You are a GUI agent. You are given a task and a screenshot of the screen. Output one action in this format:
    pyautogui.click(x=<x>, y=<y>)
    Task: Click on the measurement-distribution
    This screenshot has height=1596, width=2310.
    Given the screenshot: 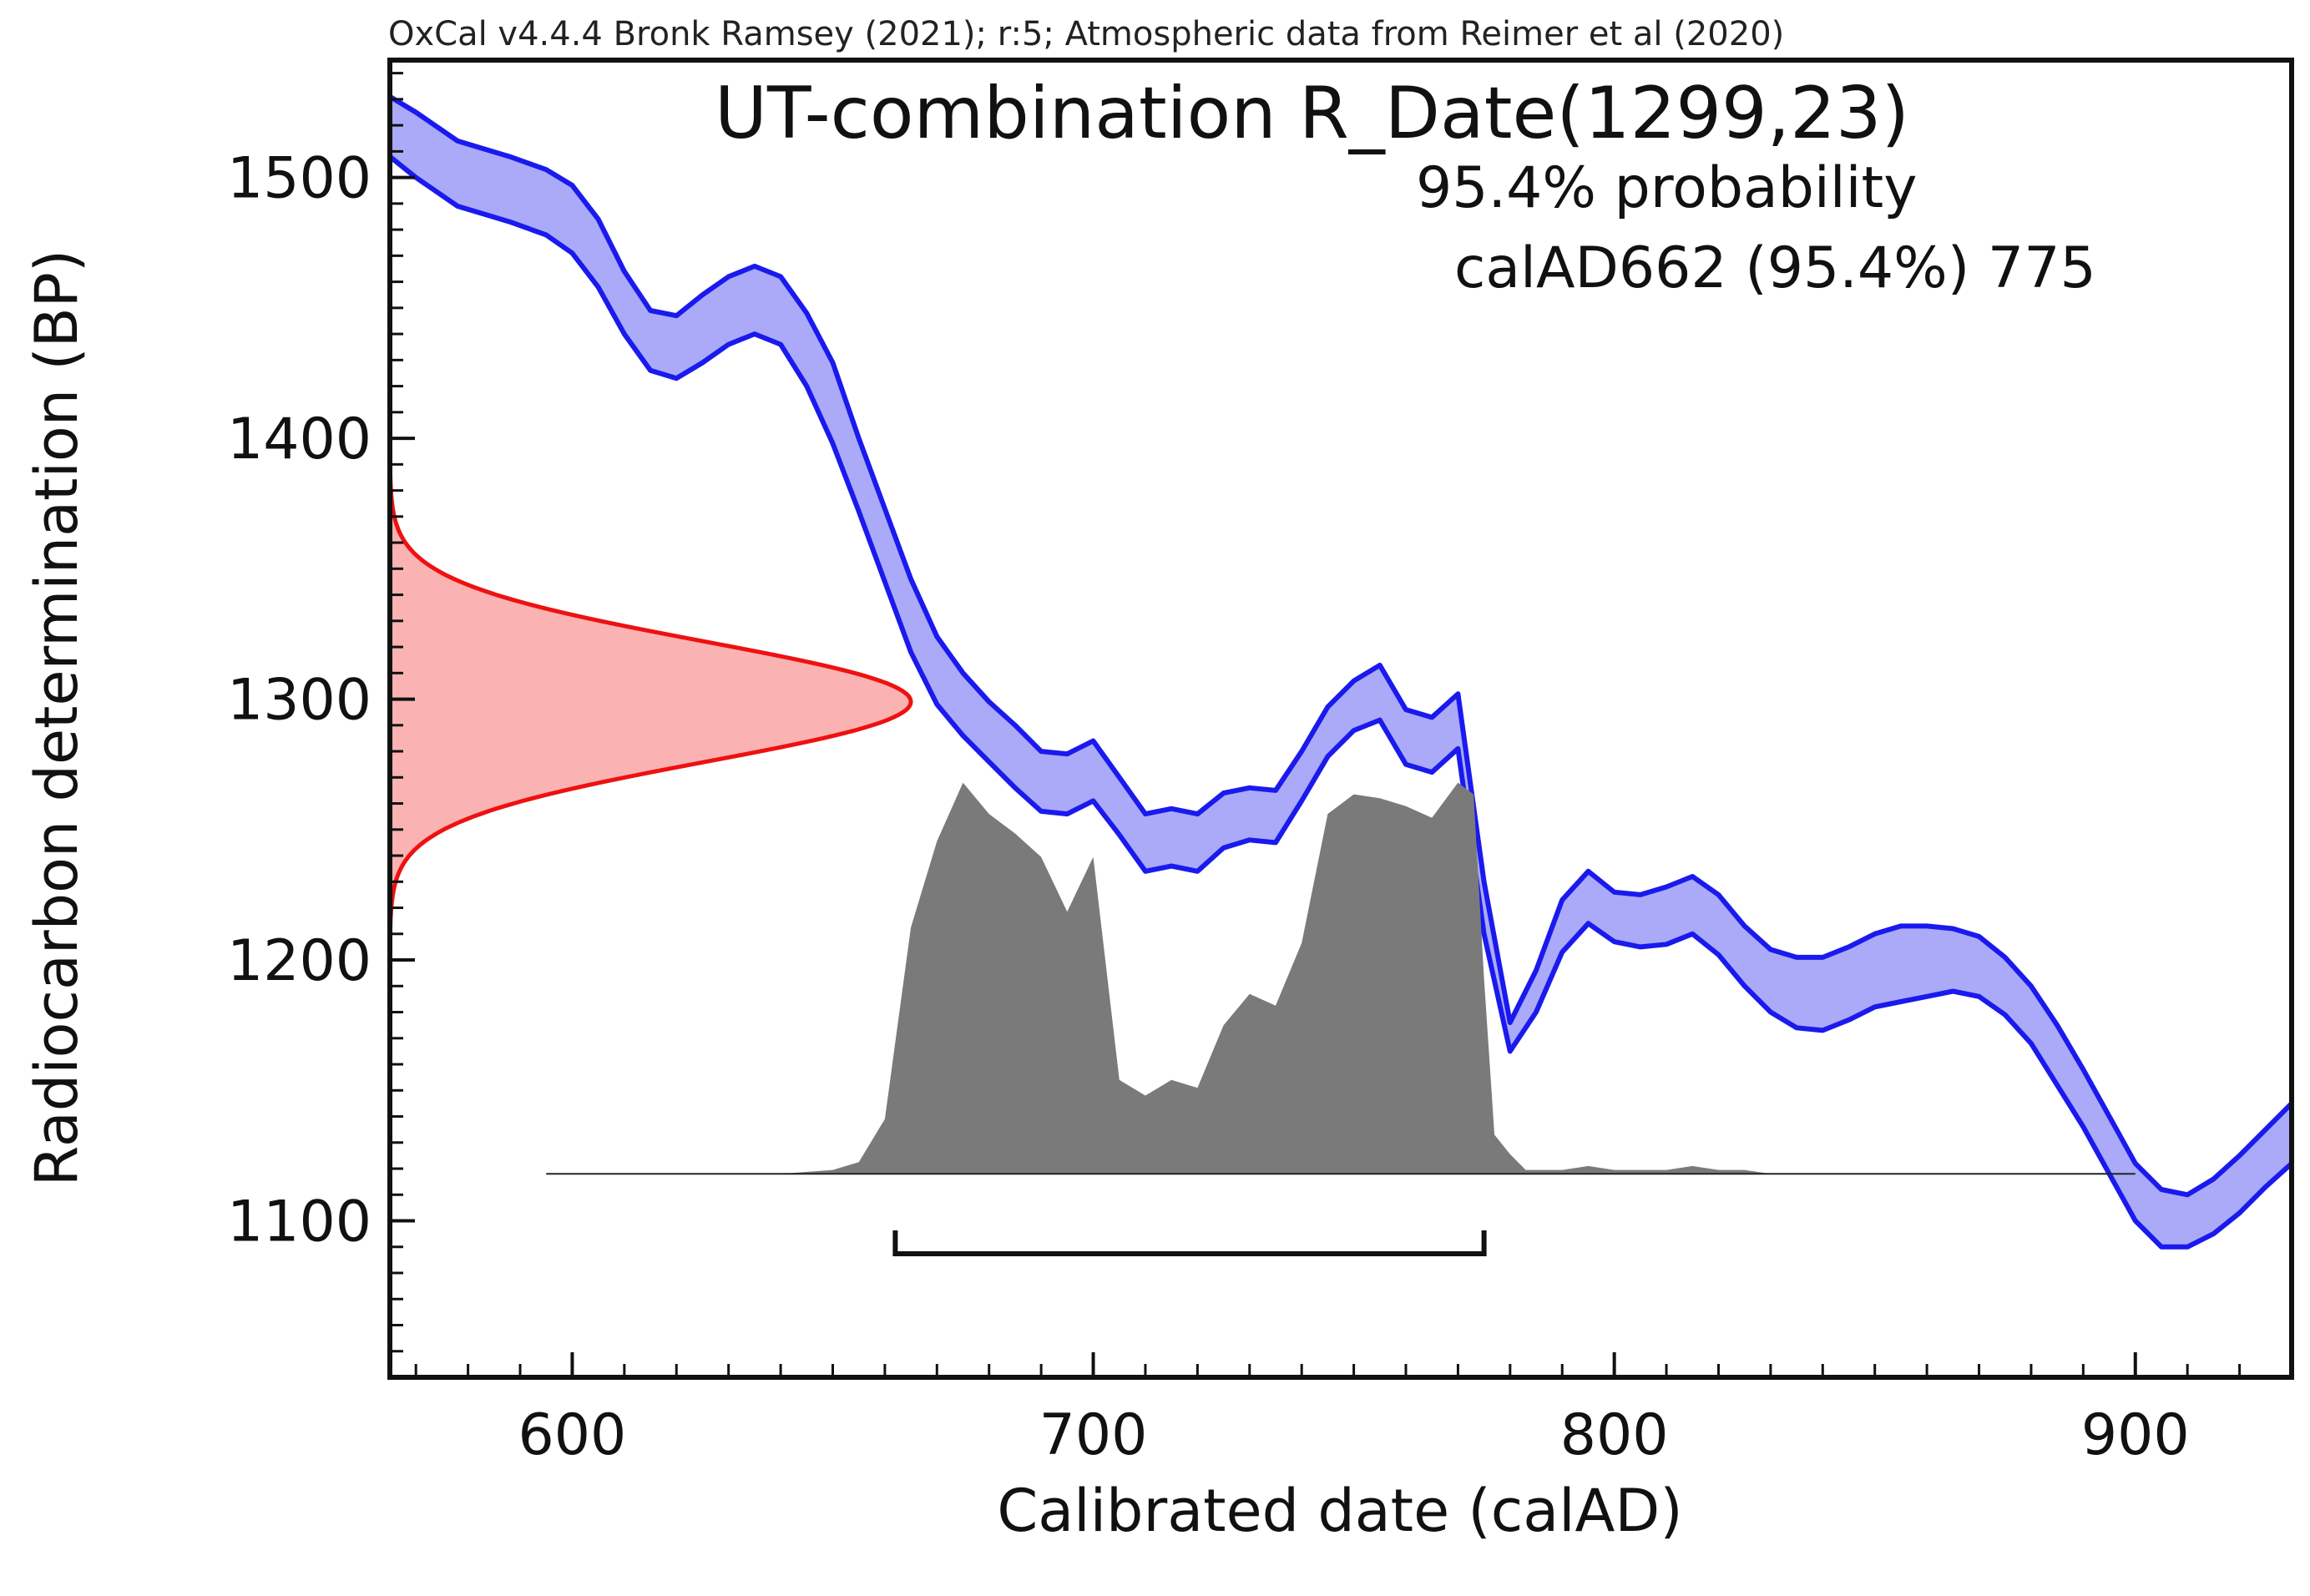 What is the action you would take?
    pyautogui.click(x=651, y=702)
    